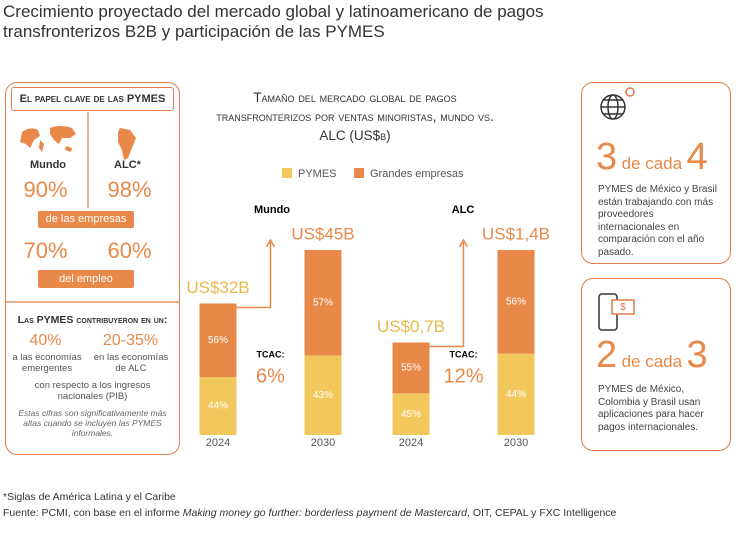 This screenshot has height=536, width=750. I want to click on value-label: 57%, so click(323, 302).